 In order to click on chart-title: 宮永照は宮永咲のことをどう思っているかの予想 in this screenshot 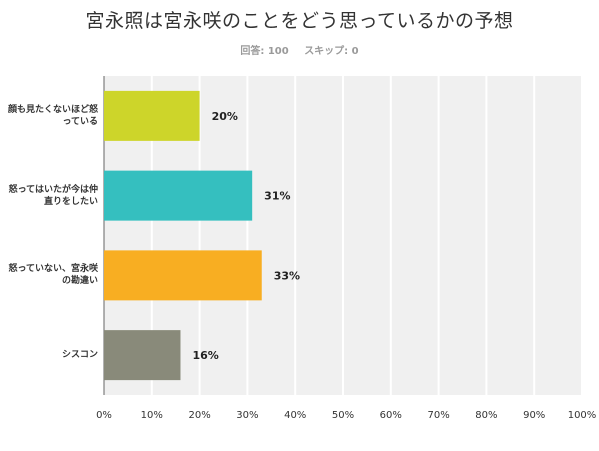, I will do `click(299, 21)`.